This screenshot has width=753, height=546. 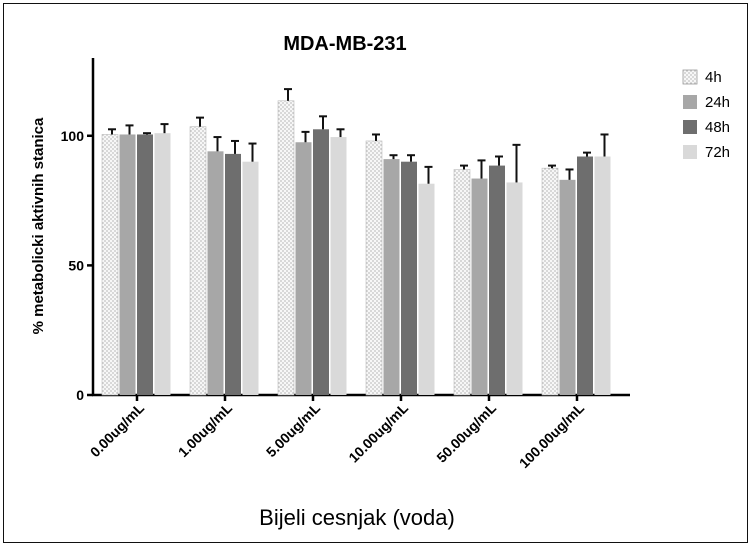 What do you see at coordinates (73, 136) in the screenshot?
I see `y-tick-label: 100` at bounding box center [73, 136].